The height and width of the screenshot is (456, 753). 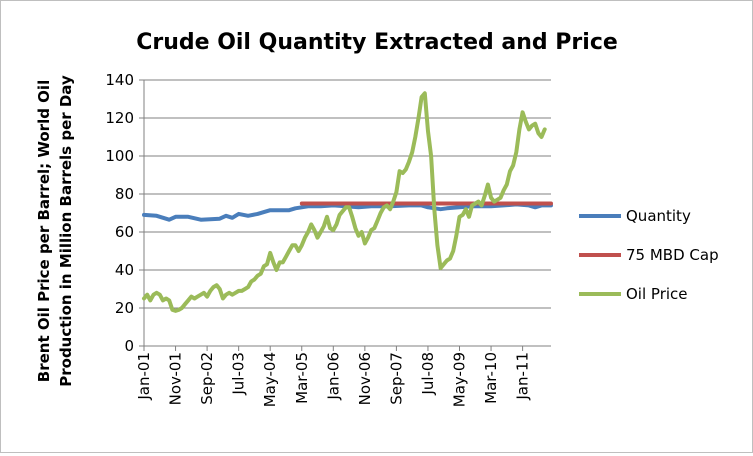 I want to click on y-tick-label-140: 140, so click(x=119, y=80).